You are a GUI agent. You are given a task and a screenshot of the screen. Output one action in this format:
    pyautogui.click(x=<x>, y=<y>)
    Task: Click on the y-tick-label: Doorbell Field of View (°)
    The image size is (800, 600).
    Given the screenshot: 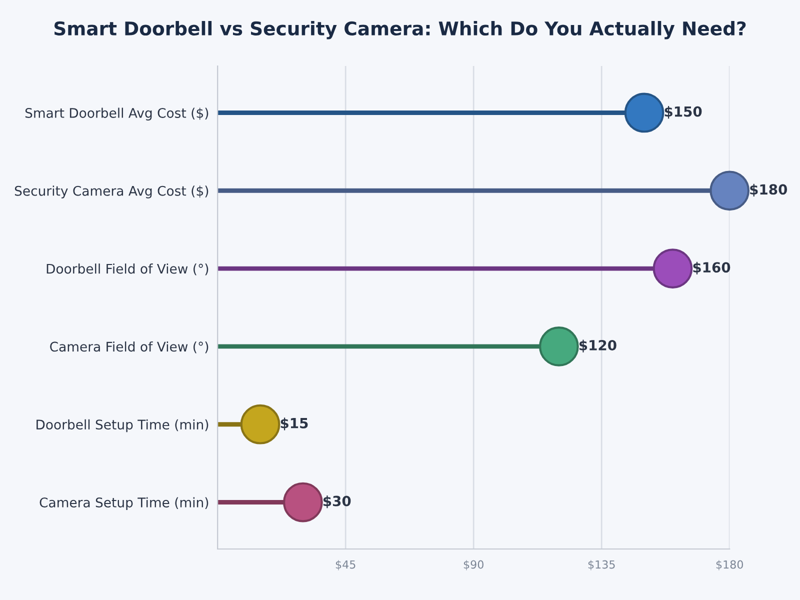 What is the action you would take?
    pyautogui.click(x=127, y=270)
    